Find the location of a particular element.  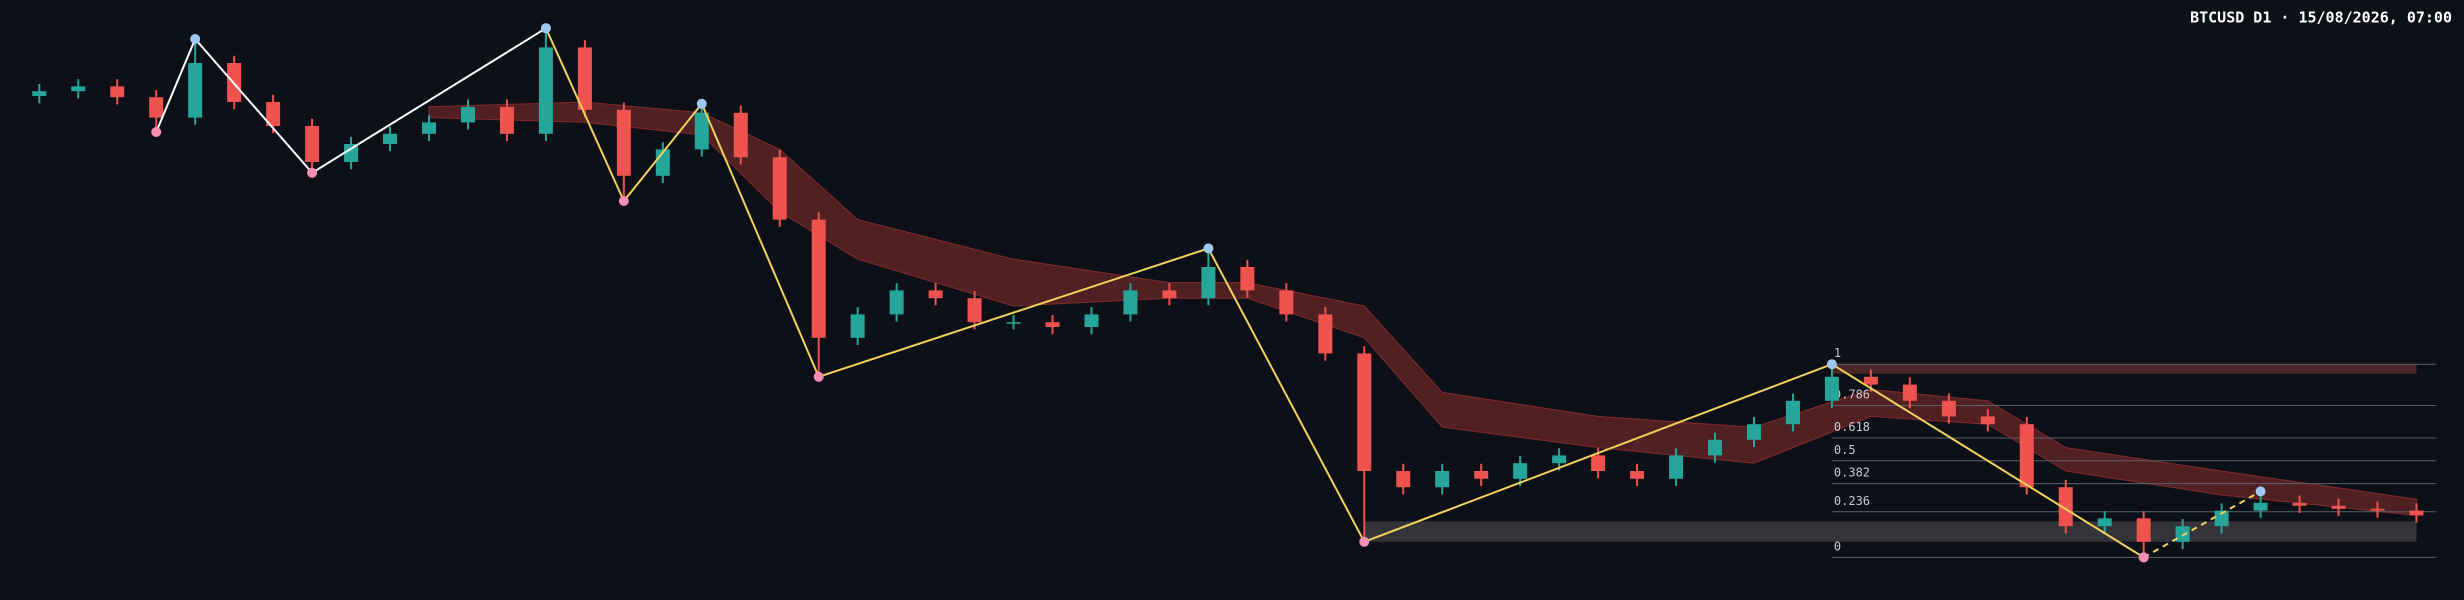

chart-title: BTCUSD D1 · 15/08/2026, 07:00 is located at coordinates (2321, 18).